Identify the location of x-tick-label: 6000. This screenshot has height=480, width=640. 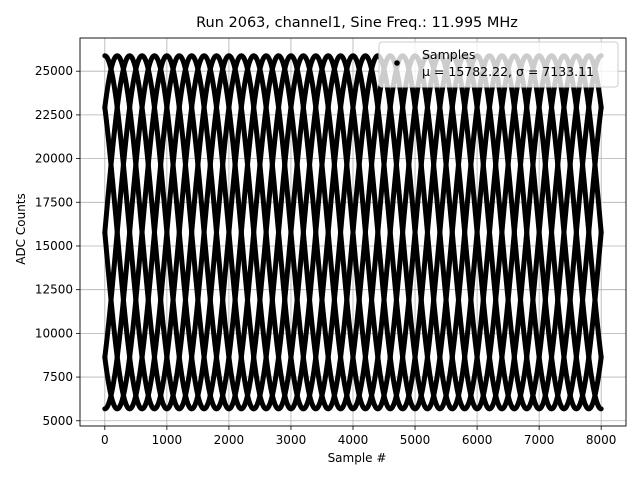
(477, 440).